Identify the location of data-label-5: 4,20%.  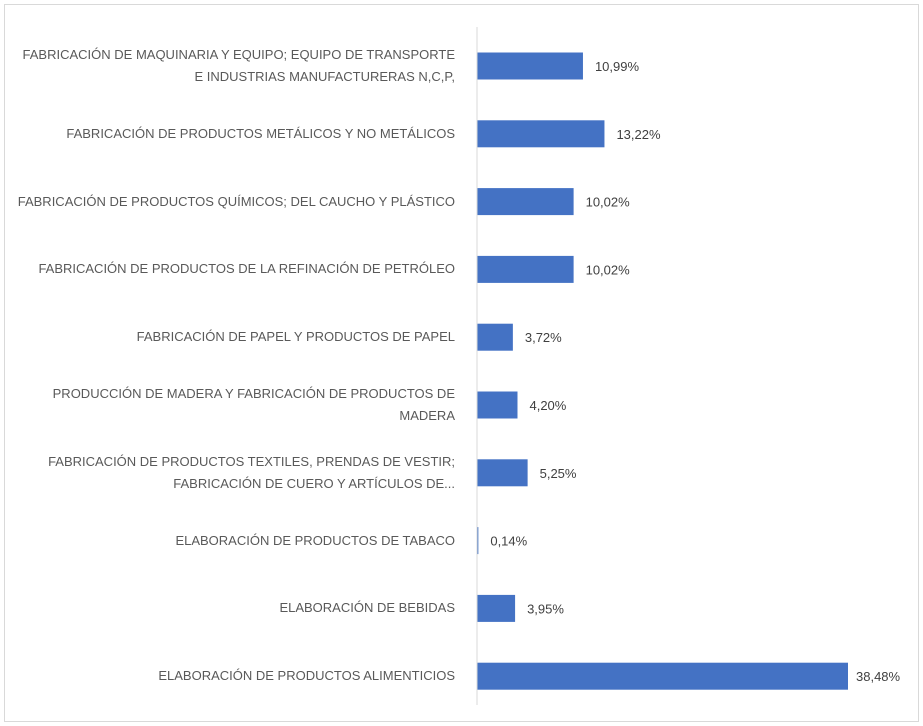
(547, 405).